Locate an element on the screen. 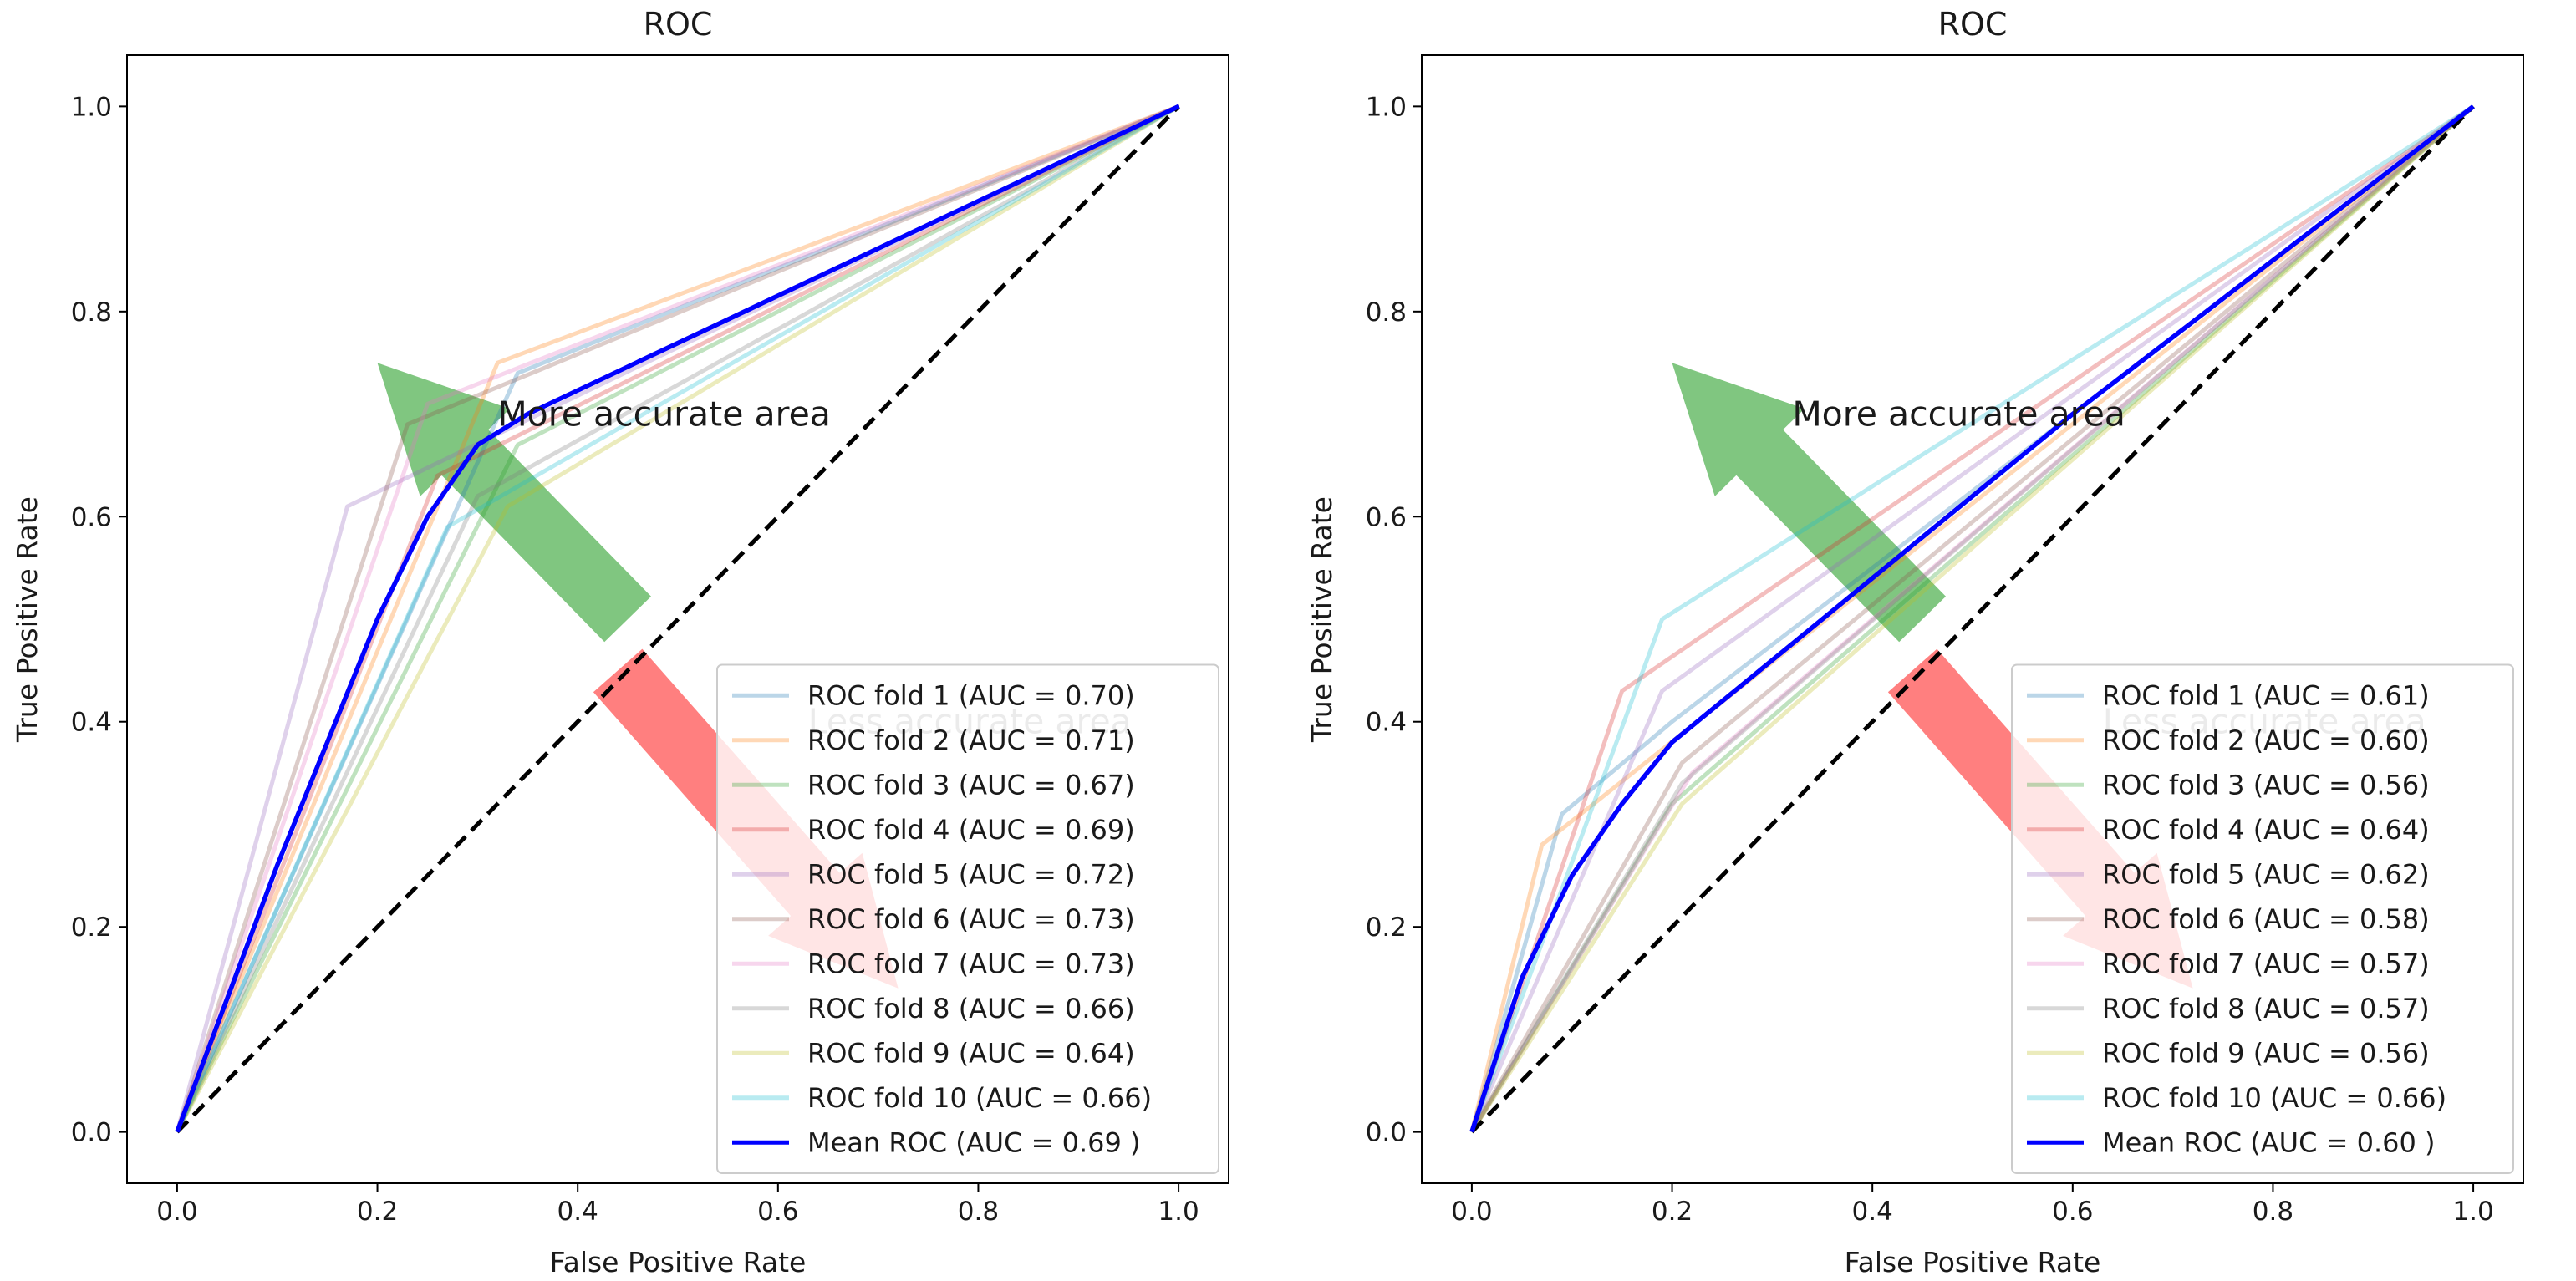 The width and height of the screenshot is (2576, 1281). legend-entry: ROC fold 3 (AUC = 0.56) is located at coordinates (2266, 785).